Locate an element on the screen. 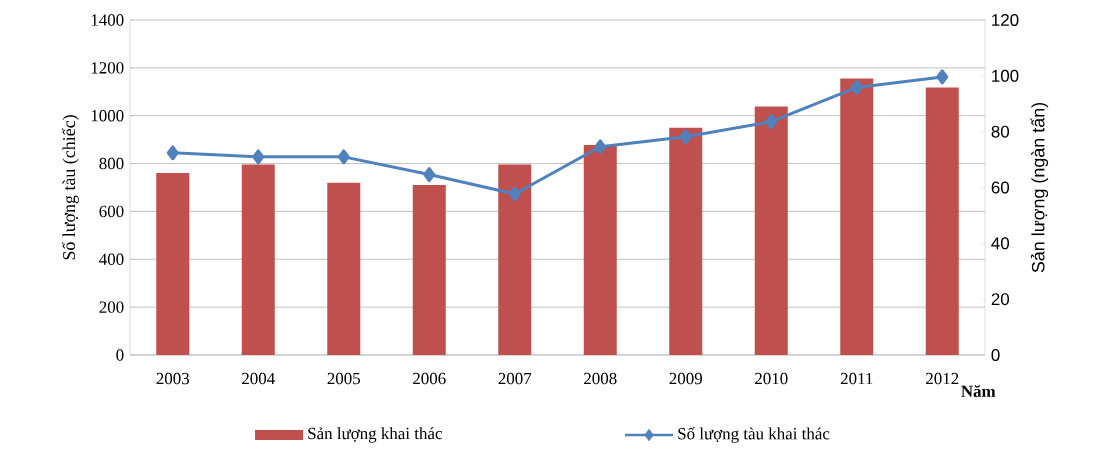 The height and width of the screenshot is (457, 1096). y2-tick-label: 60 is located at coordinates (1000, 187).